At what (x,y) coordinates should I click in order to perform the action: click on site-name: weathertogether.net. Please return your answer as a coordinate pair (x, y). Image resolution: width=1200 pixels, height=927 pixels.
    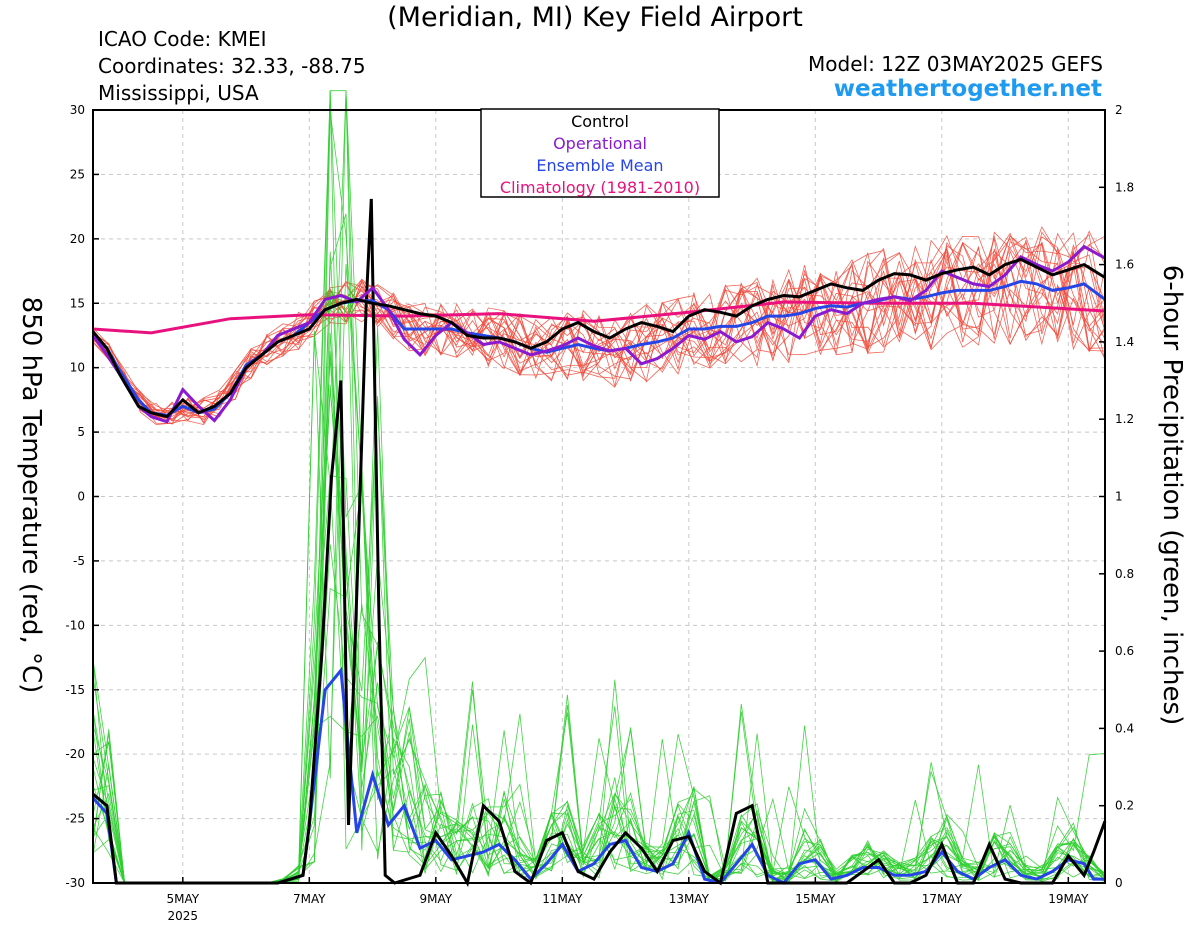
    Looking at the image, I should click on (967, 89).